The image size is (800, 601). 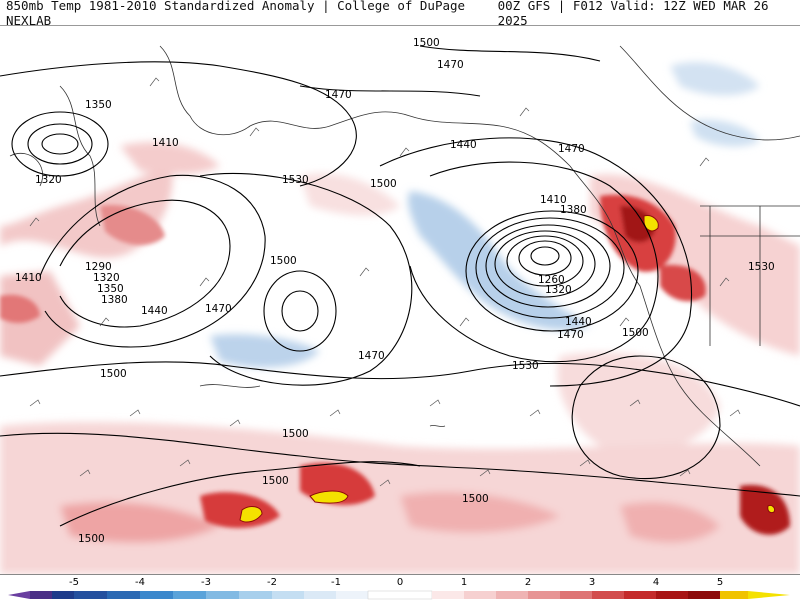 What do you see at coordinates (74, 582) in the screenshot?
I see `colorbar-tick-label: -5` at bounding box center [74, 582].